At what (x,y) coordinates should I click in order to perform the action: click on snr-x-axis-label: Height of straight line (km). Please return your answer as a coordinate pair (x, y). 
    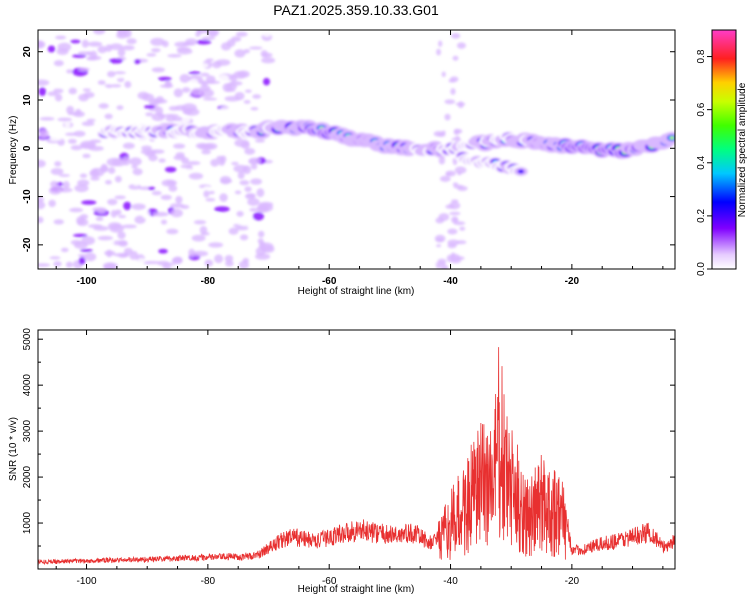
    Looking at the image, I should click on (356, 589).